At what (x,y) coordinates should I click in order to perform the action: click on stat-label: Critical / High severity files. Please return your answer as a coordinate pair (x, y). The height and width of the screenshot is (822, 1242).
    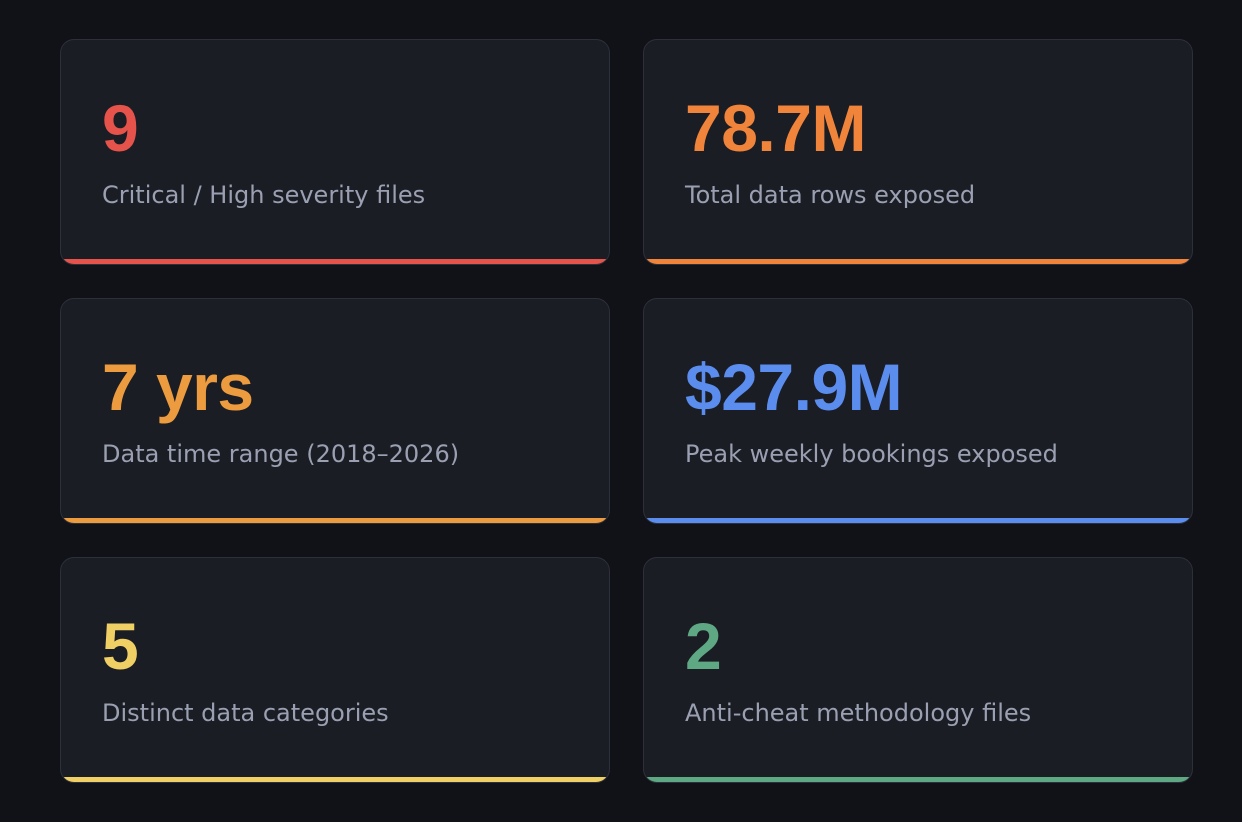
    Looking at the image, I should click on (264, 195).